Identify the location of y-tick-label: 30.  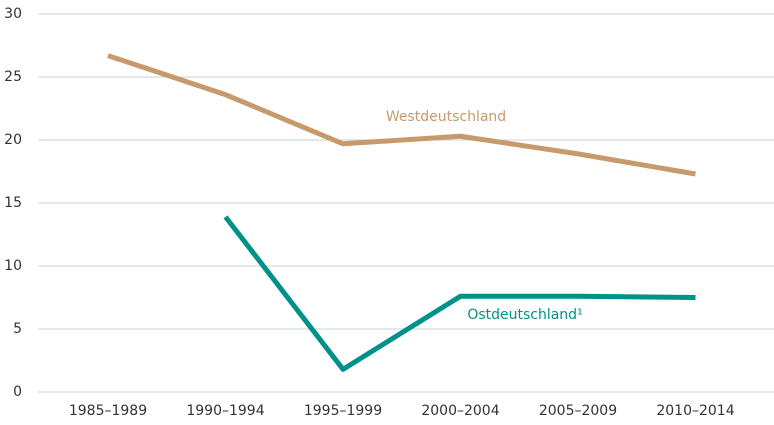
(13, 14).